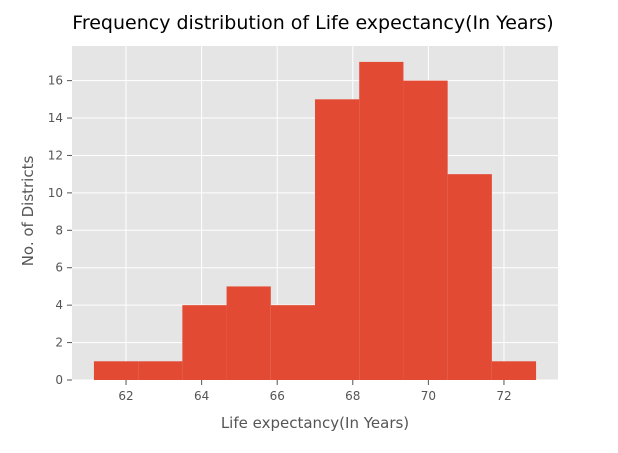 This screenshot has width=618, height=453. Describe the element at coordinates (55, 118) in the screenshot. I see `y-tick-label: 14` at that location.